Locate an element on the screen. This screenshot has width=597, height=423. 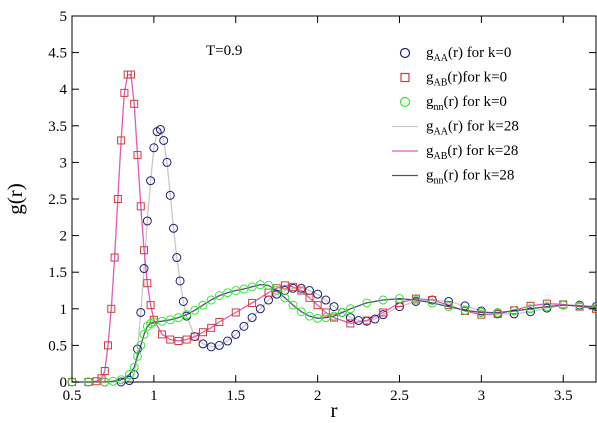
y-tick-label: 1.5 is located at coordinates (57, 273).